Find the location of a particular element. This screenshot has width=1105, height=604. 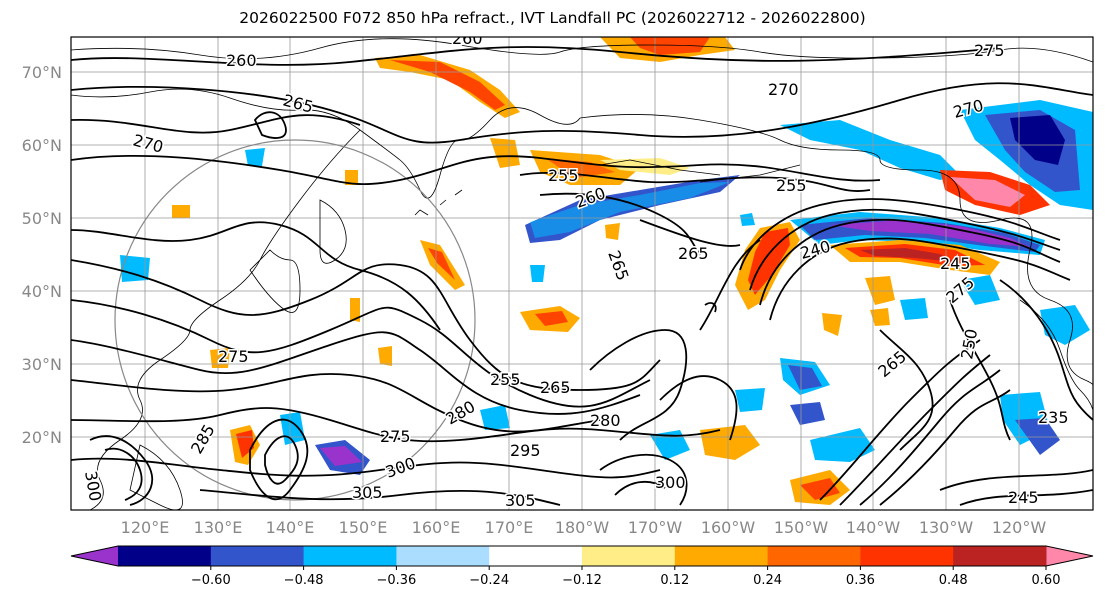

lon-label: 130°W is located at coordinates (946, 527).